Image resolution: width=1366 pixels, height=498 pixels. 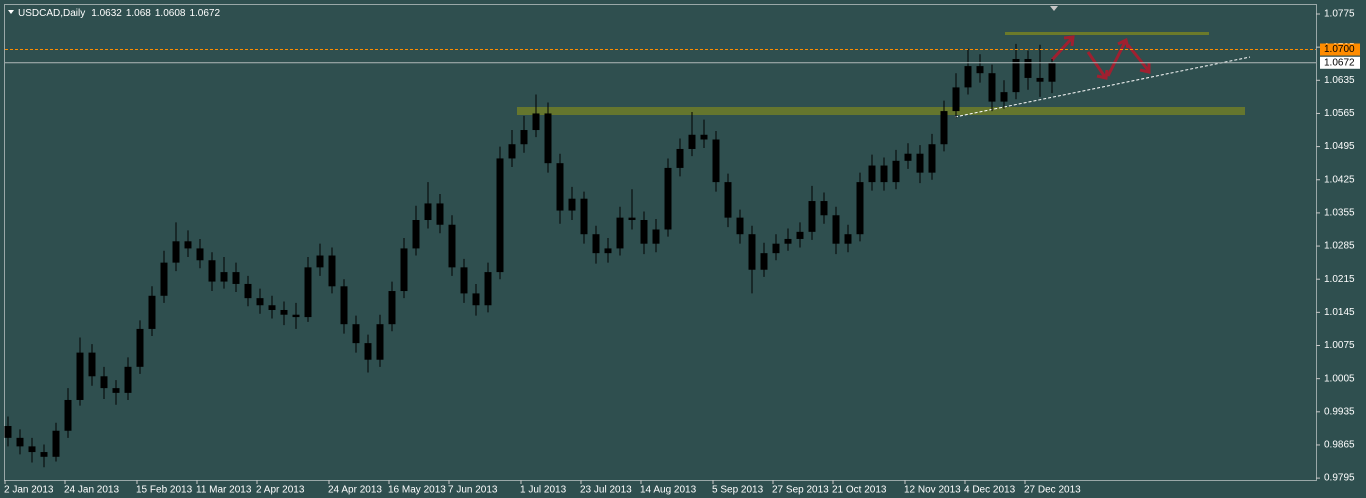 What do you see at coordinates (932, 490) in the screenshot?
I see `x-tick-label: 12 Nov 2013` at bounding box center [932, 490].